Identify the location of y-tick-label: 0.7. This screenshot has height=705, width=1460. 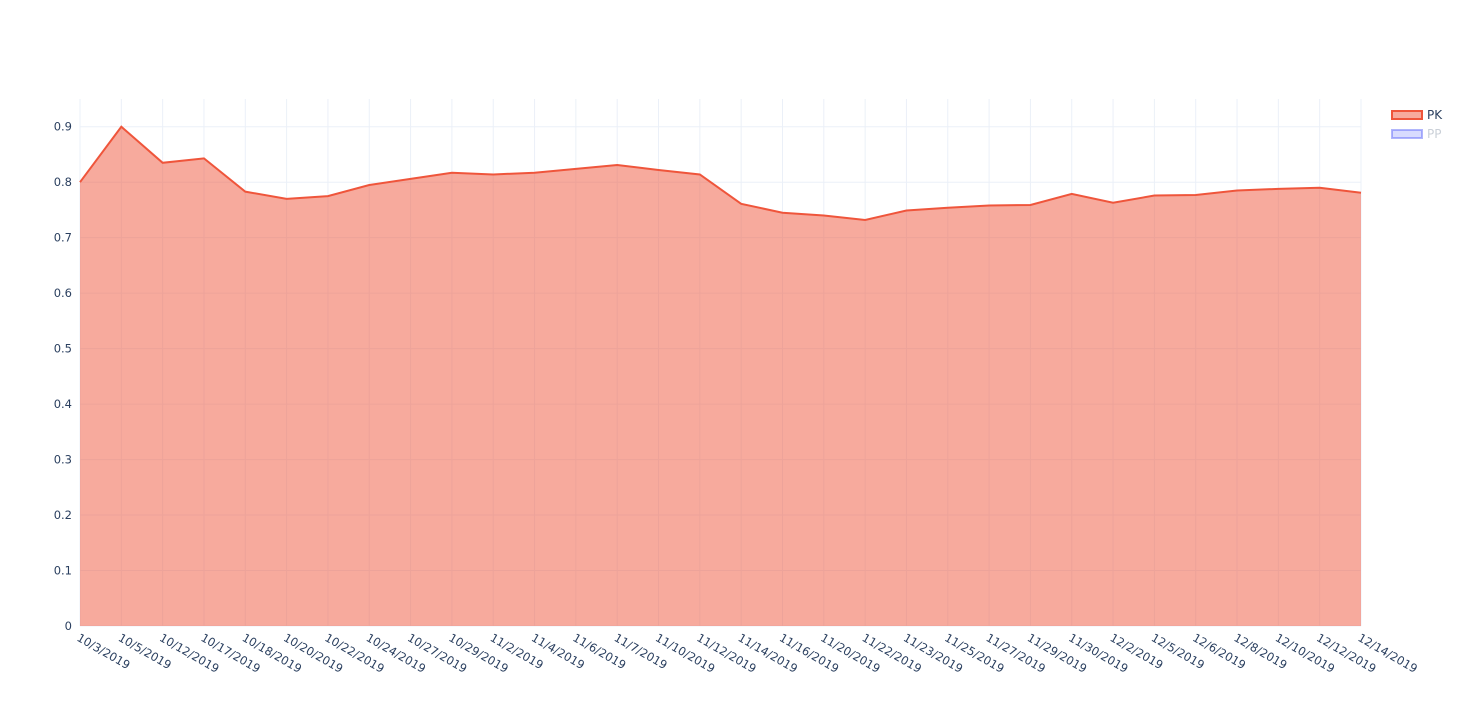
(63, 238).